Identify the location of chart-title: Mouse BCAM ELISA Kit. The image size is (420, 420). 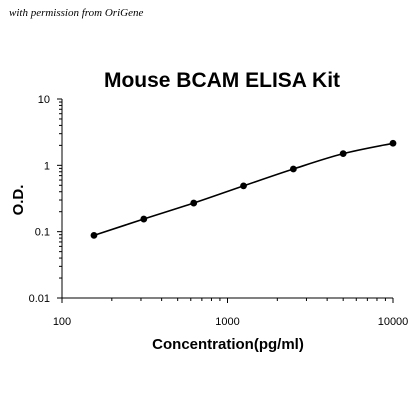
(222, 80).